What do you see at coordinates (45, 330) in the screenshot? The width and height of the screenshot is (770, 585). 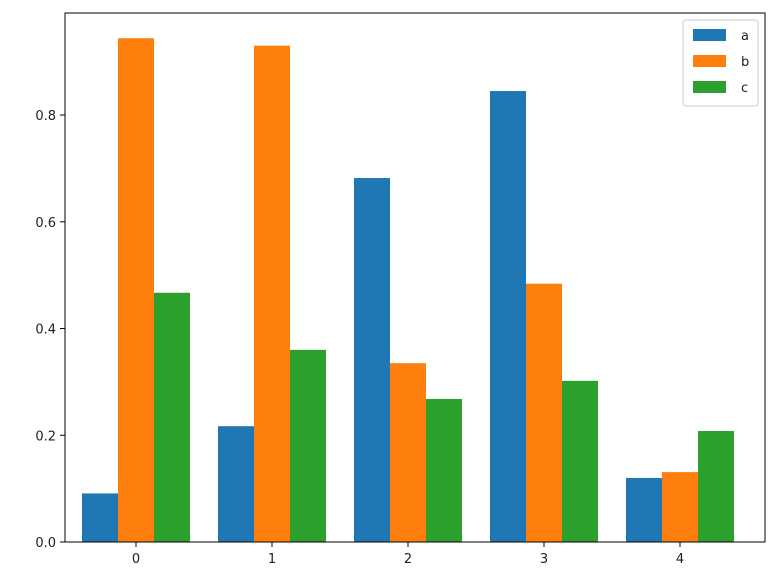 I see `y-tick-label: 0.4` at bounding box center [45, 330].